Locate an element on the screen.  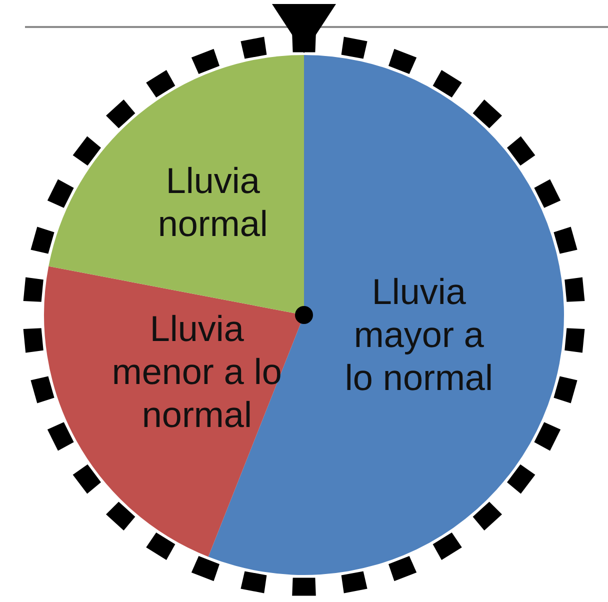
slice-label: Lluvia menor a lo normal is located at coordinates (197, 371).